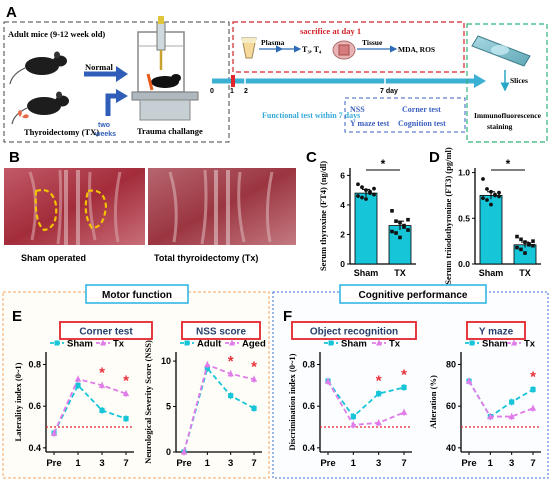 The image size is (550, 481). What do you see at coordinates (370, 123) in the screenshot?
I see `test-ymaze: Y maze test` at bounding box center [370, 123].